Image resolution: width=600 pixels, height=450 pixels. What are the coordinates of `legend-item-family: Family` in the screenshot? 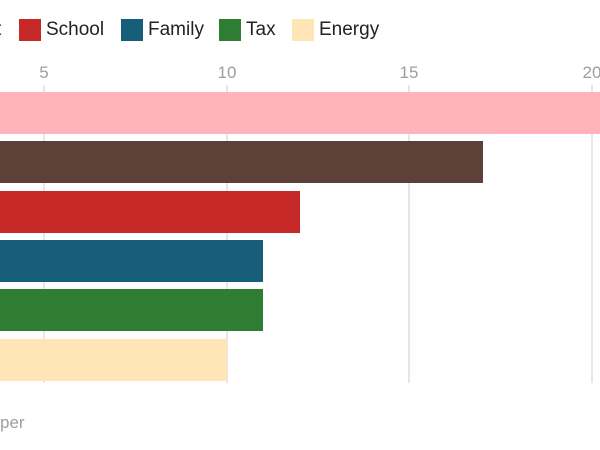 It's located at (162, 30).